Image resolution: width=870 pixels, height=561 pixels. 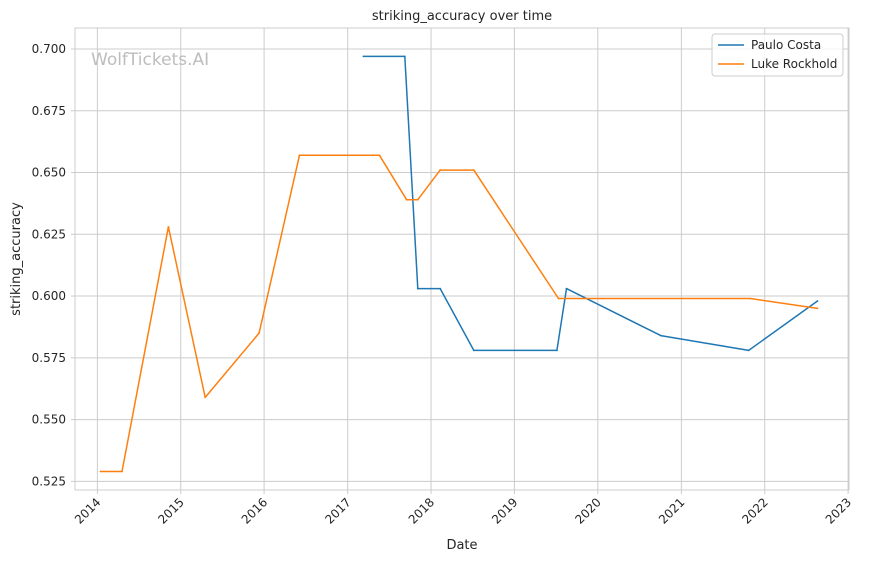 What do you see at coordinates (49, 296) in the screenshot?
I see `y-tick-label: 0.600` at bounding box center [49, 296].